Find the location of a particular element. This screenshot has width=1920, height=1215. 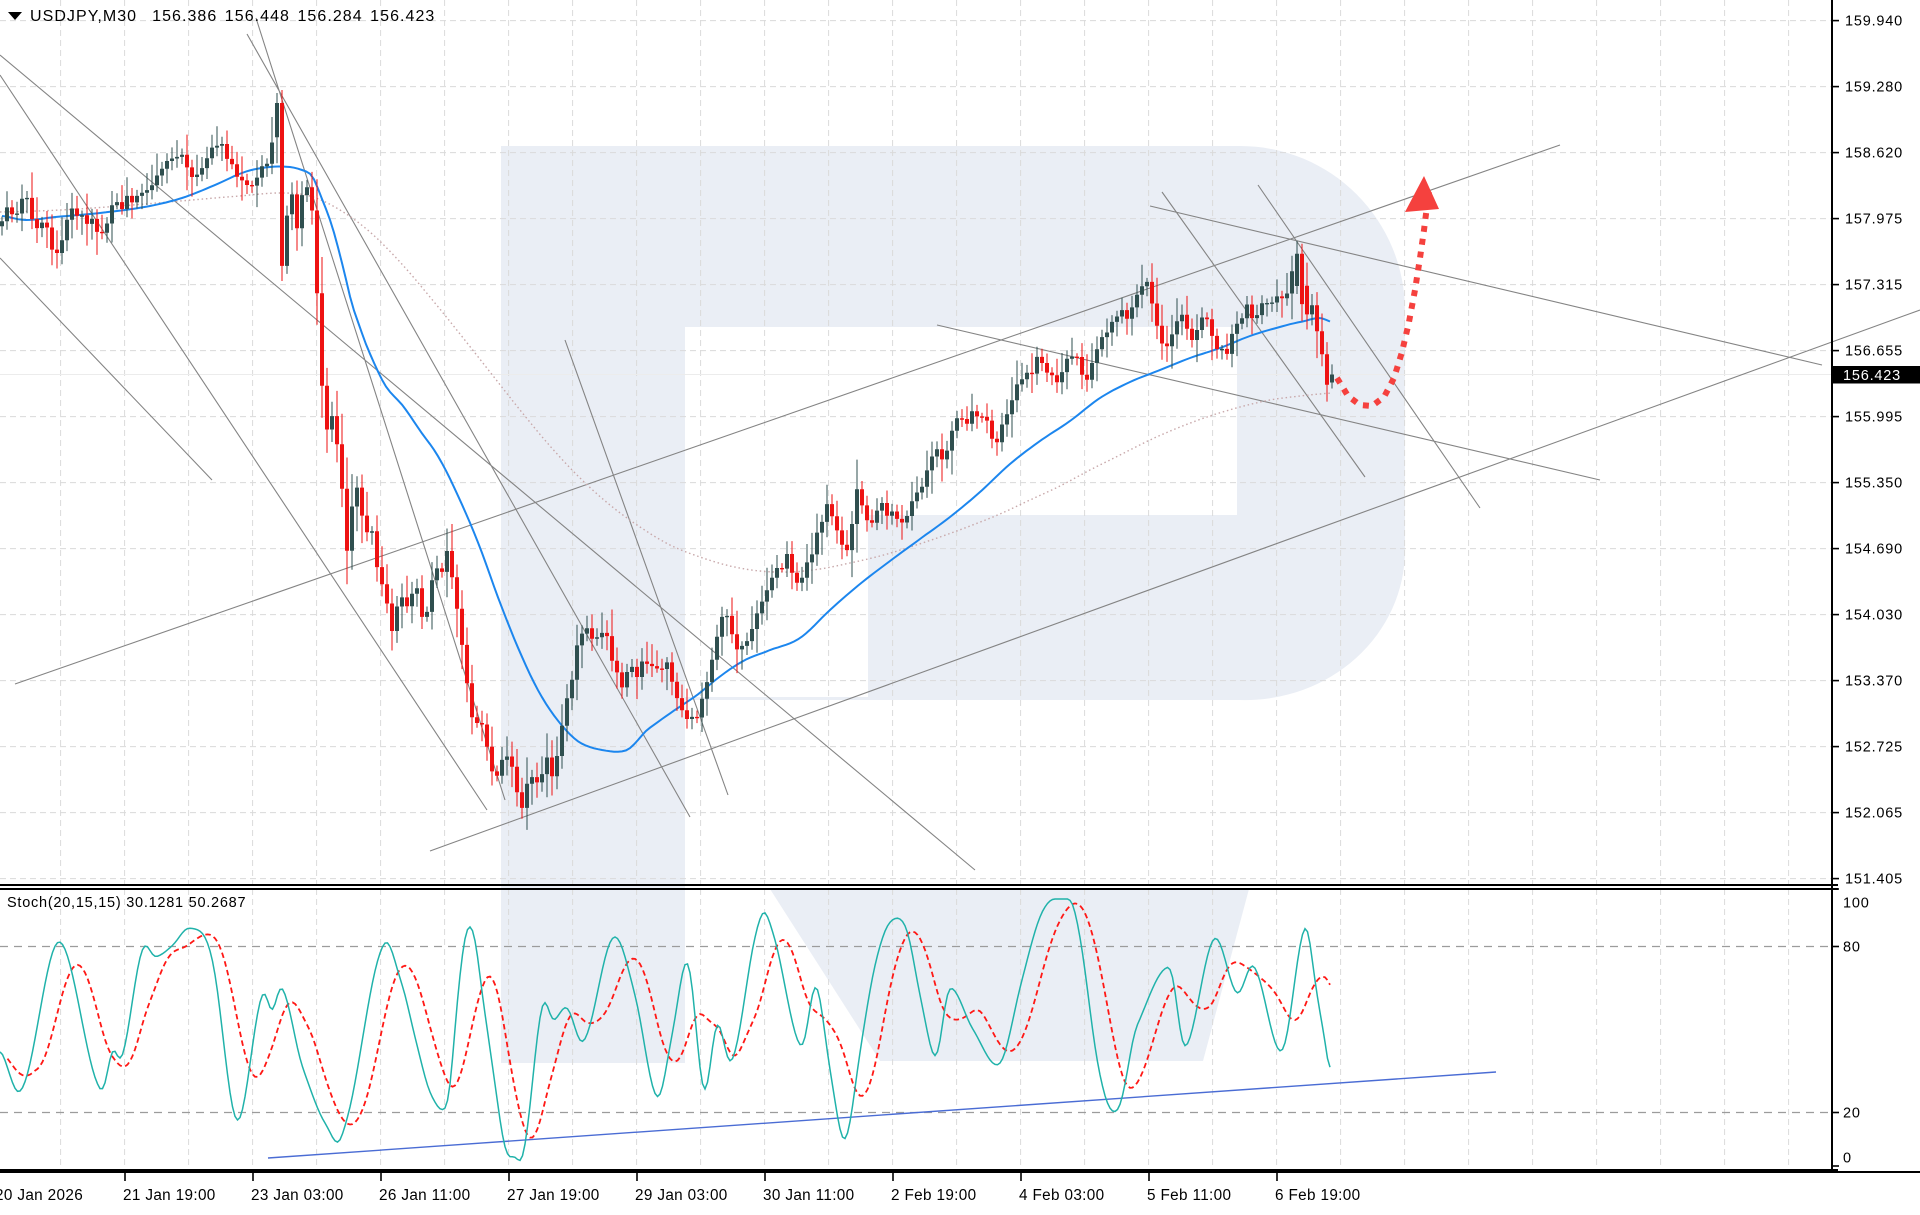

svg-text: 30 Jan 11:00 is located at coordinates (809, 1195).